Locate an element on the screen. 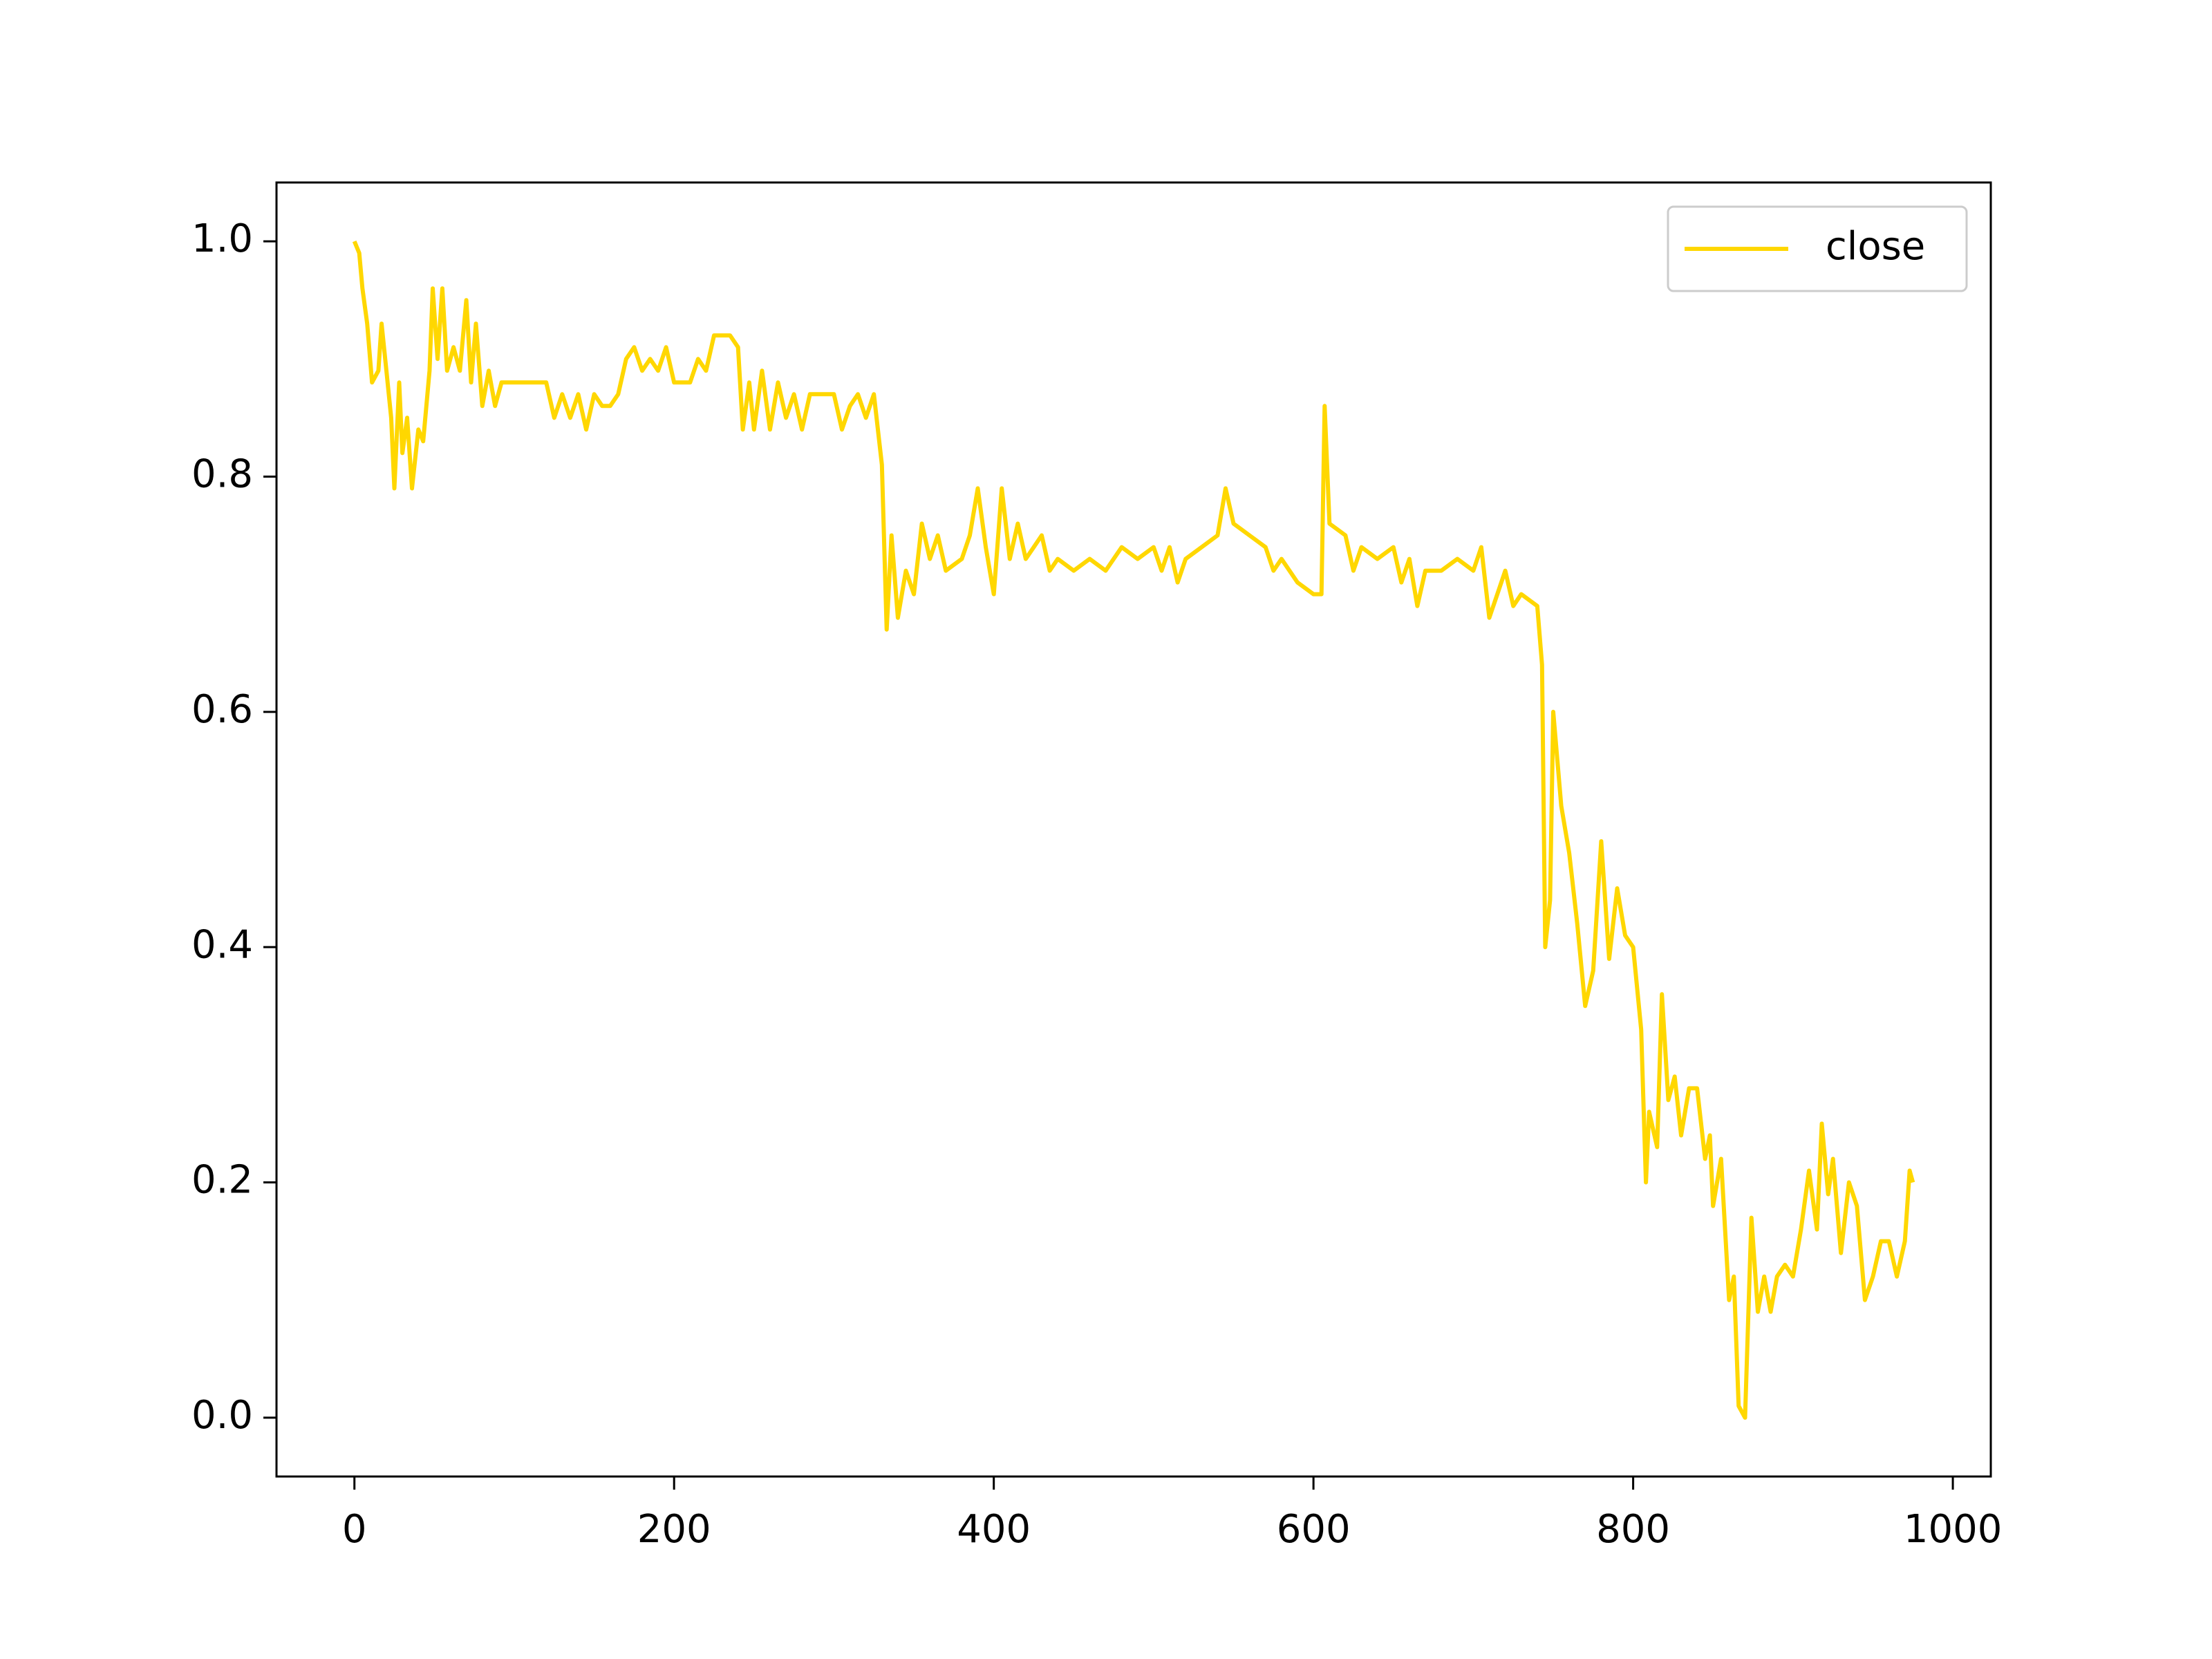 The height and width of the screenshot is (1659, 2212). x-tick-label: 400 is located at coordinates (994, 1530).